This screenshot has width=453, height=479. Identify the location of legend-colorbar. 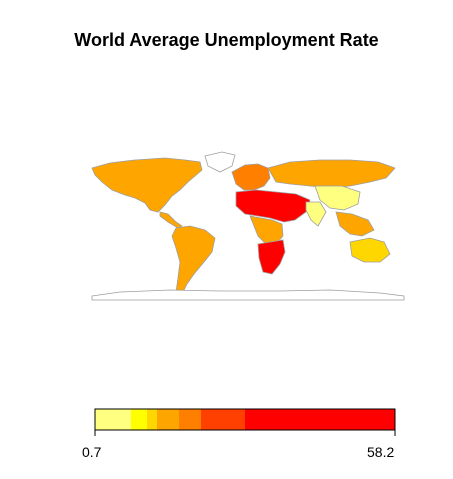
(245, 422).